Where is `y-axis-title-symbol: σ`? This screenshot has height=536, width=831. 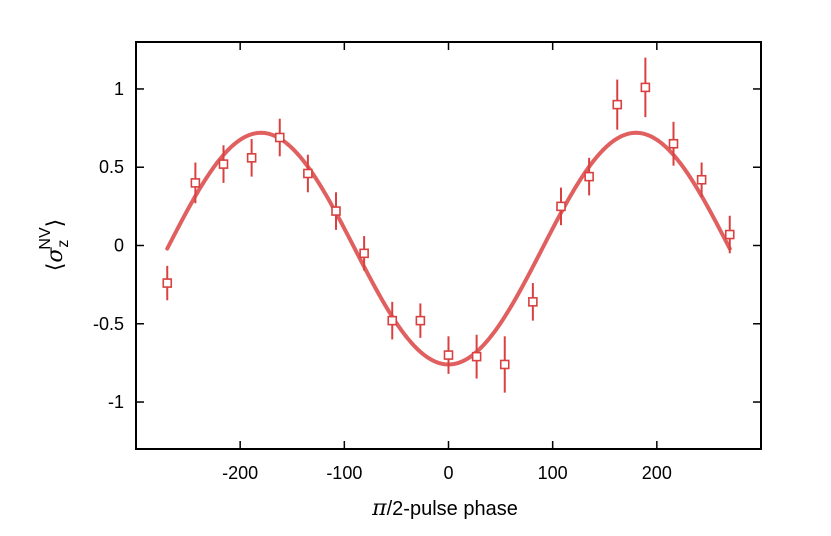
y-axis-title-symbol: σ is located at coordinates (55, 255).